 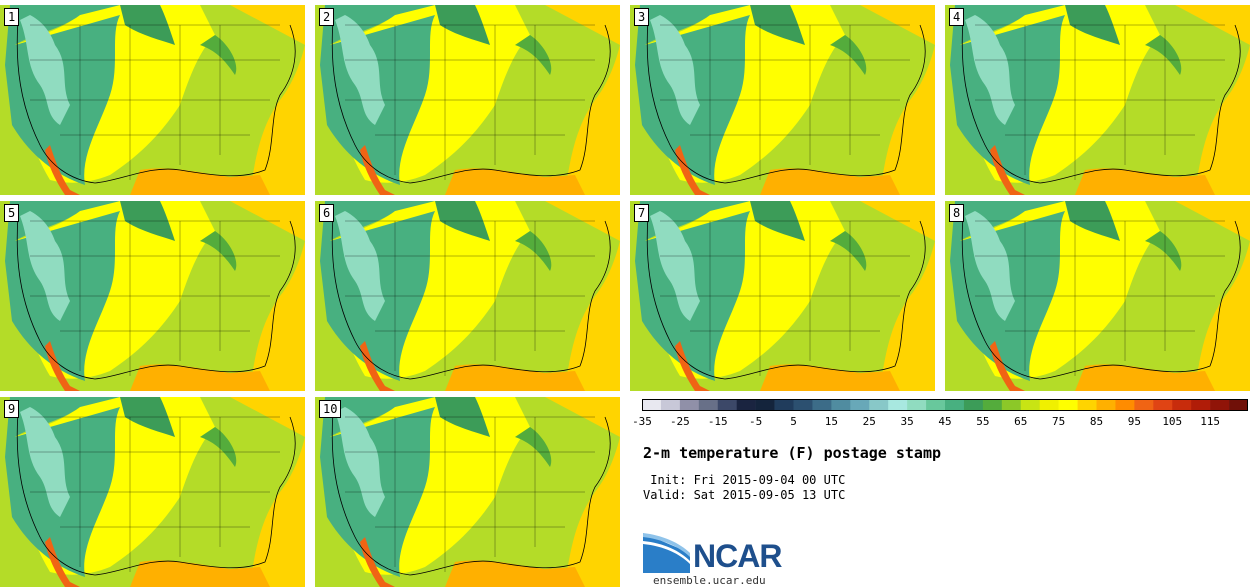 I want to click on map-panel: 4, so click(x=1097, y=100).